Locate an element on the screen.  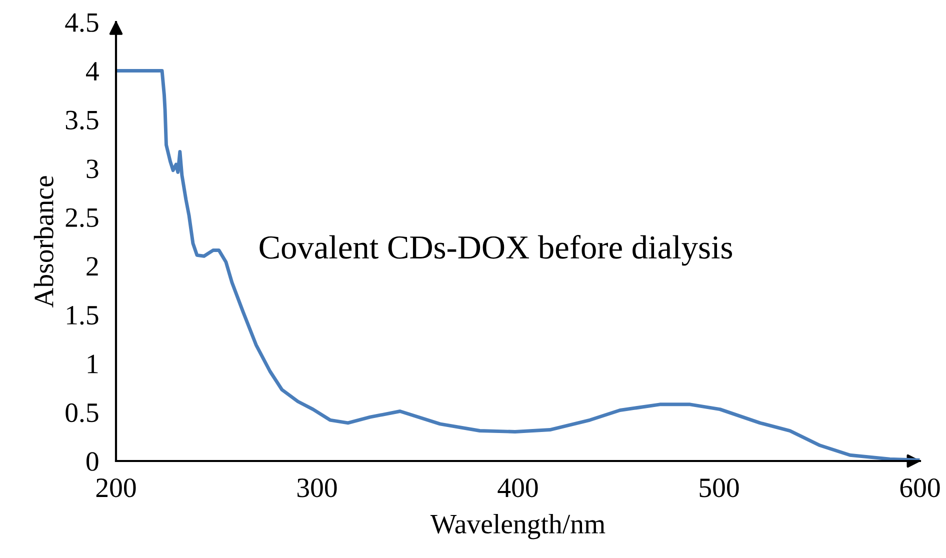
annotation: Covalent CDs-DOX before dialysis is located at coordinates (496, 250).